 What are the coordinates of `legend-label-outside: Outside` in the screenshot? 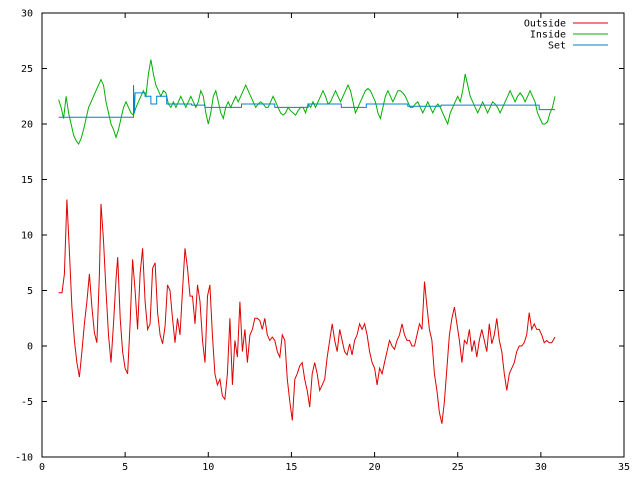 It's located at (545, 24).